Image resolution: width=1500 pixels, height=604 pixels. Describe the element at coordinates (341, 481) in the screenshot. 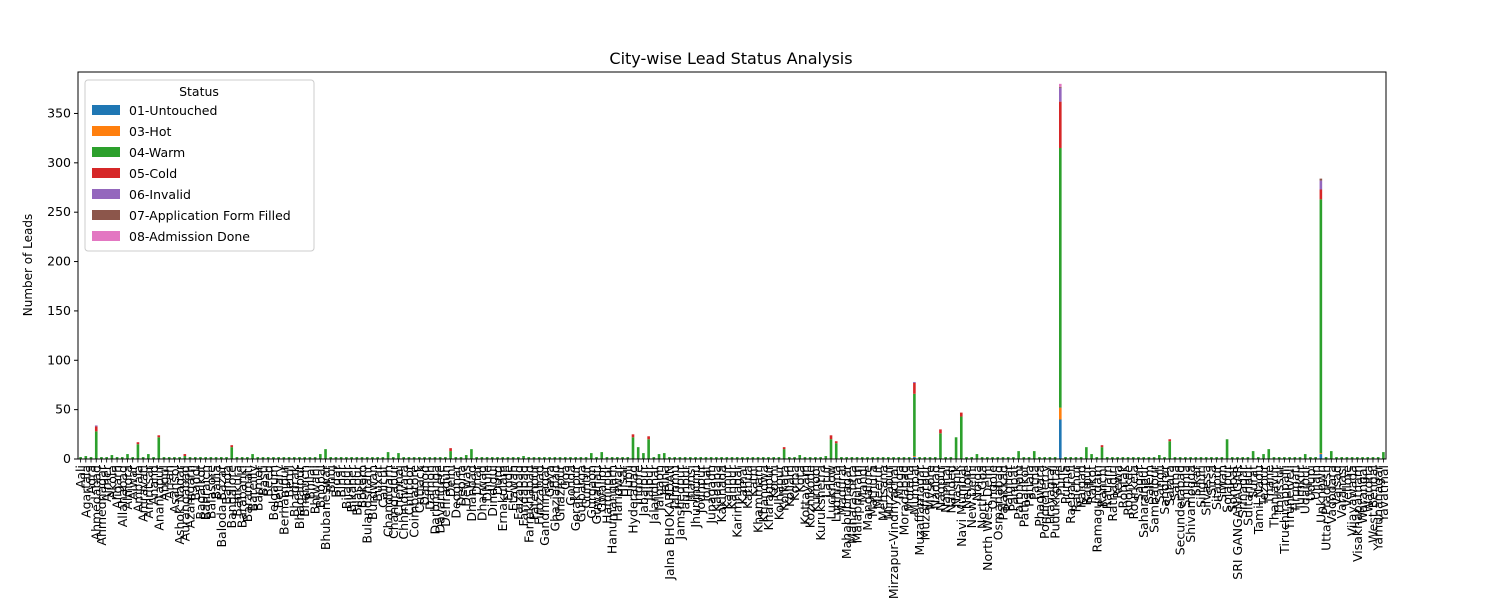

I see `x-tick-label: Bihar` at that location.